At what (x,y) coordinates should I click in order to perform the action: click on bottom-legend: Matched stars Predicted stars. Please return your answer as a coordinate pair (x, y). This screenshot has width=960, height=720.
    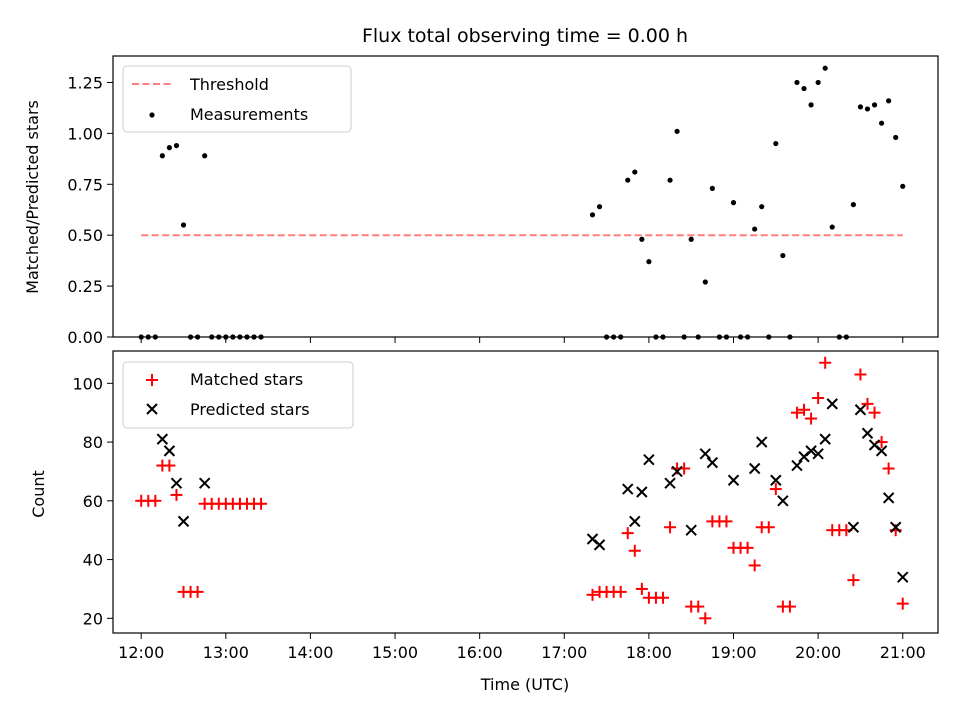
    Looking at the image, I should click on (238, 395).